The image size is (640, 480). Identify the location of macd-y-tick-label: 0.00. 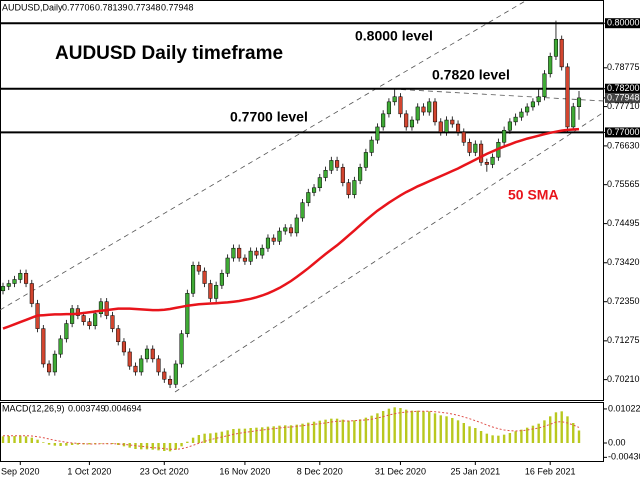
(617, 442).